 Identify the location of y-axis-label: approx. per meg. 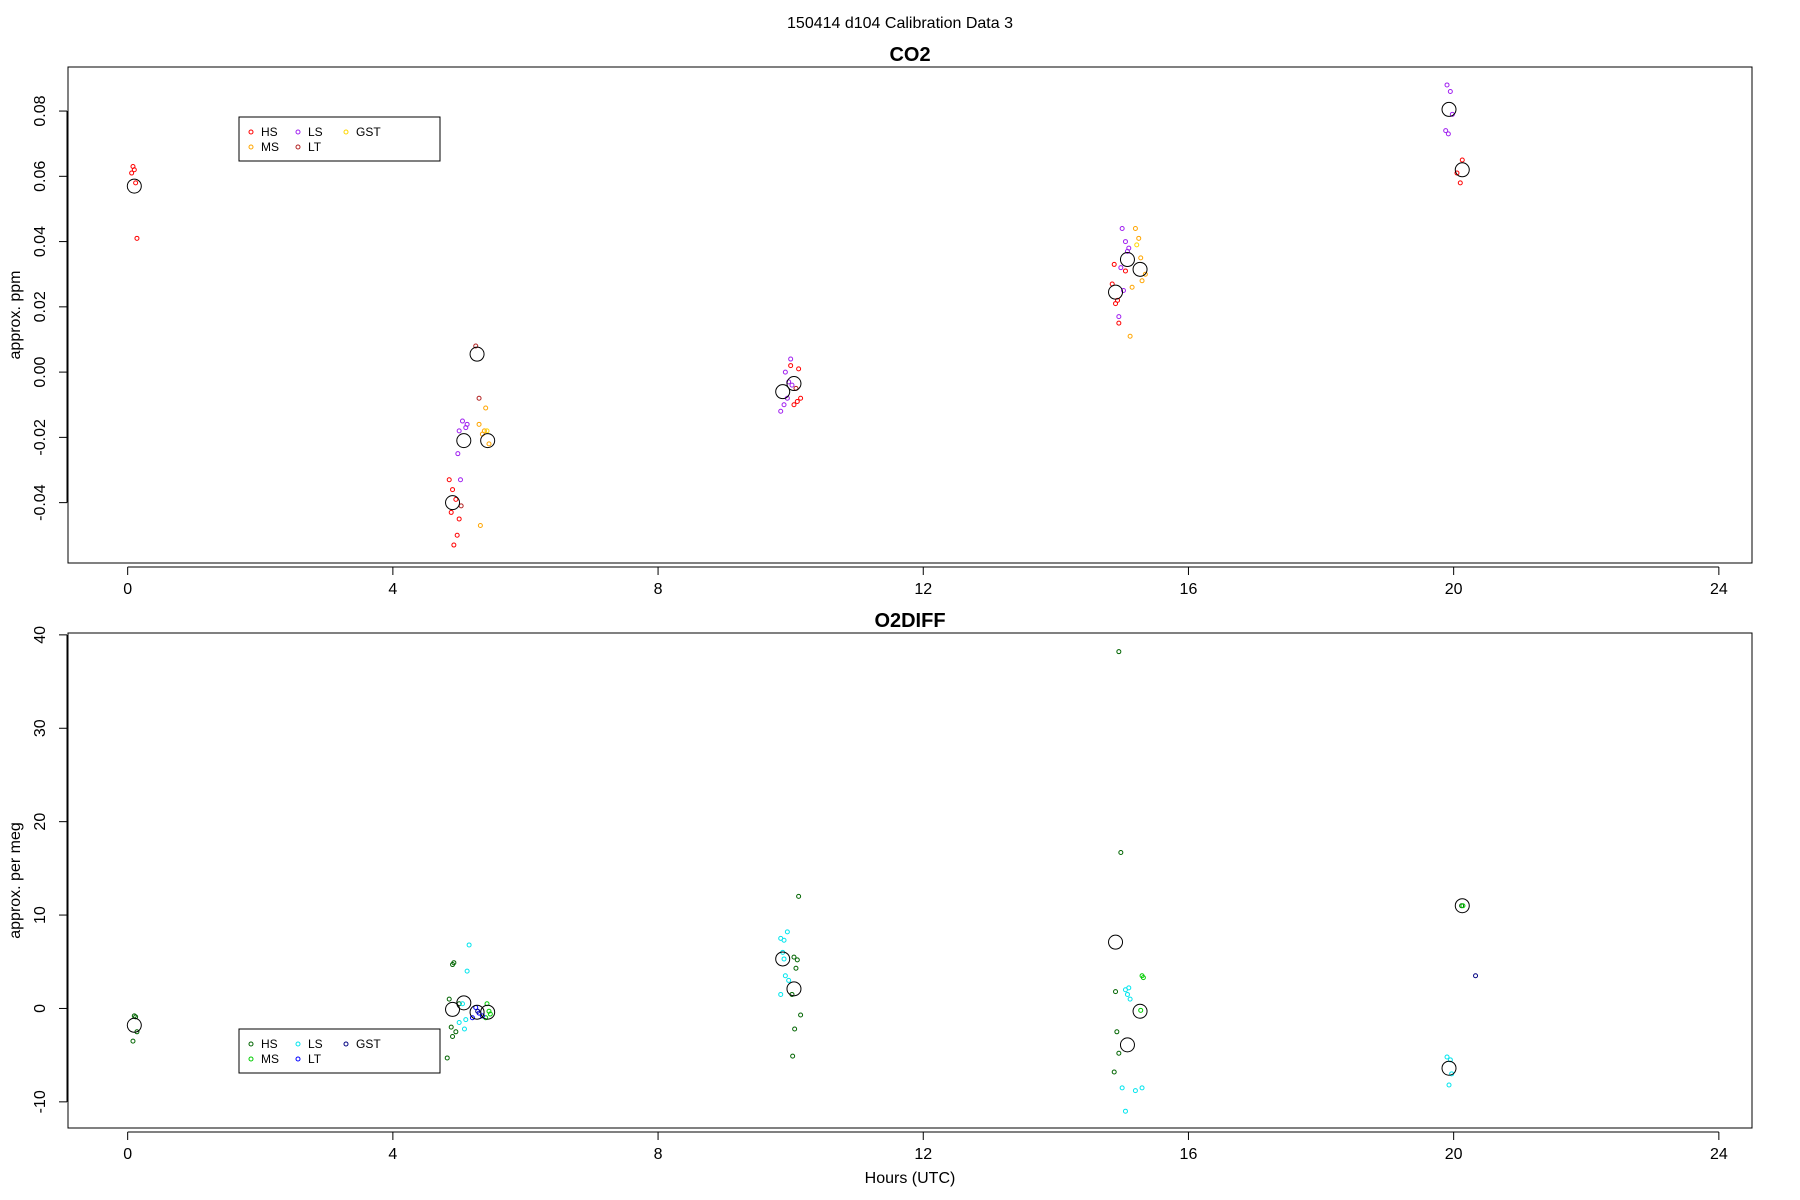
(15, 880).